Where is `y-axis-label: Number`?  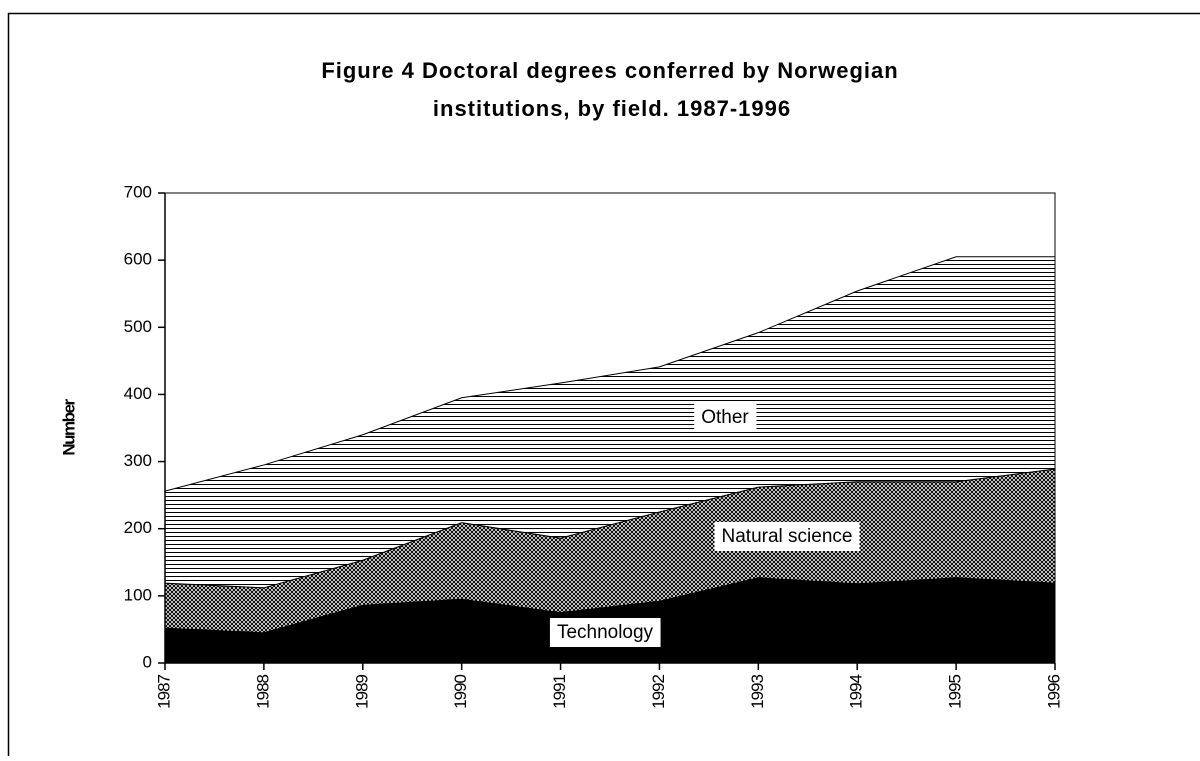 y-axis-label: Number is located at coordinates (68, 427).